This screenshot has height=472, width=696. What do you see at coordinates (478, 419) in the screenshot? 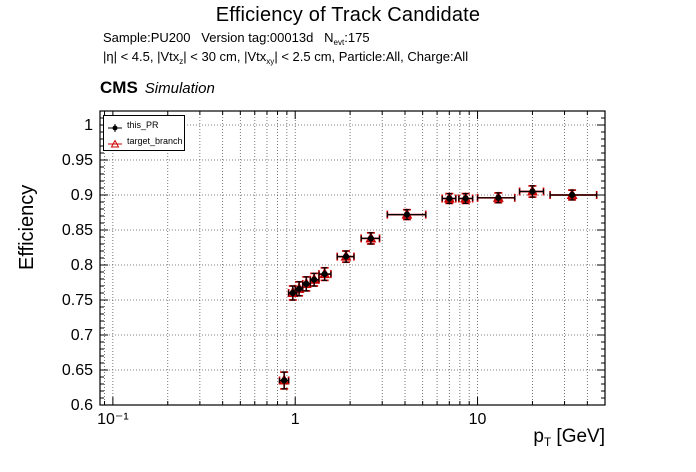
I see `x-tick-label: 10` at bounding box center [478, 419].